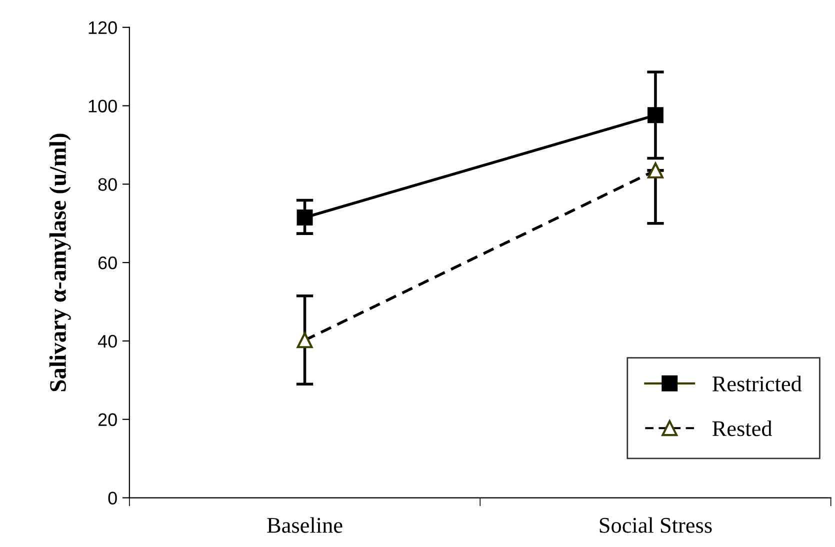  Describe the element at coordinates (112, 498) in the screenshot. I see `y-tick-label: 0` at that location.